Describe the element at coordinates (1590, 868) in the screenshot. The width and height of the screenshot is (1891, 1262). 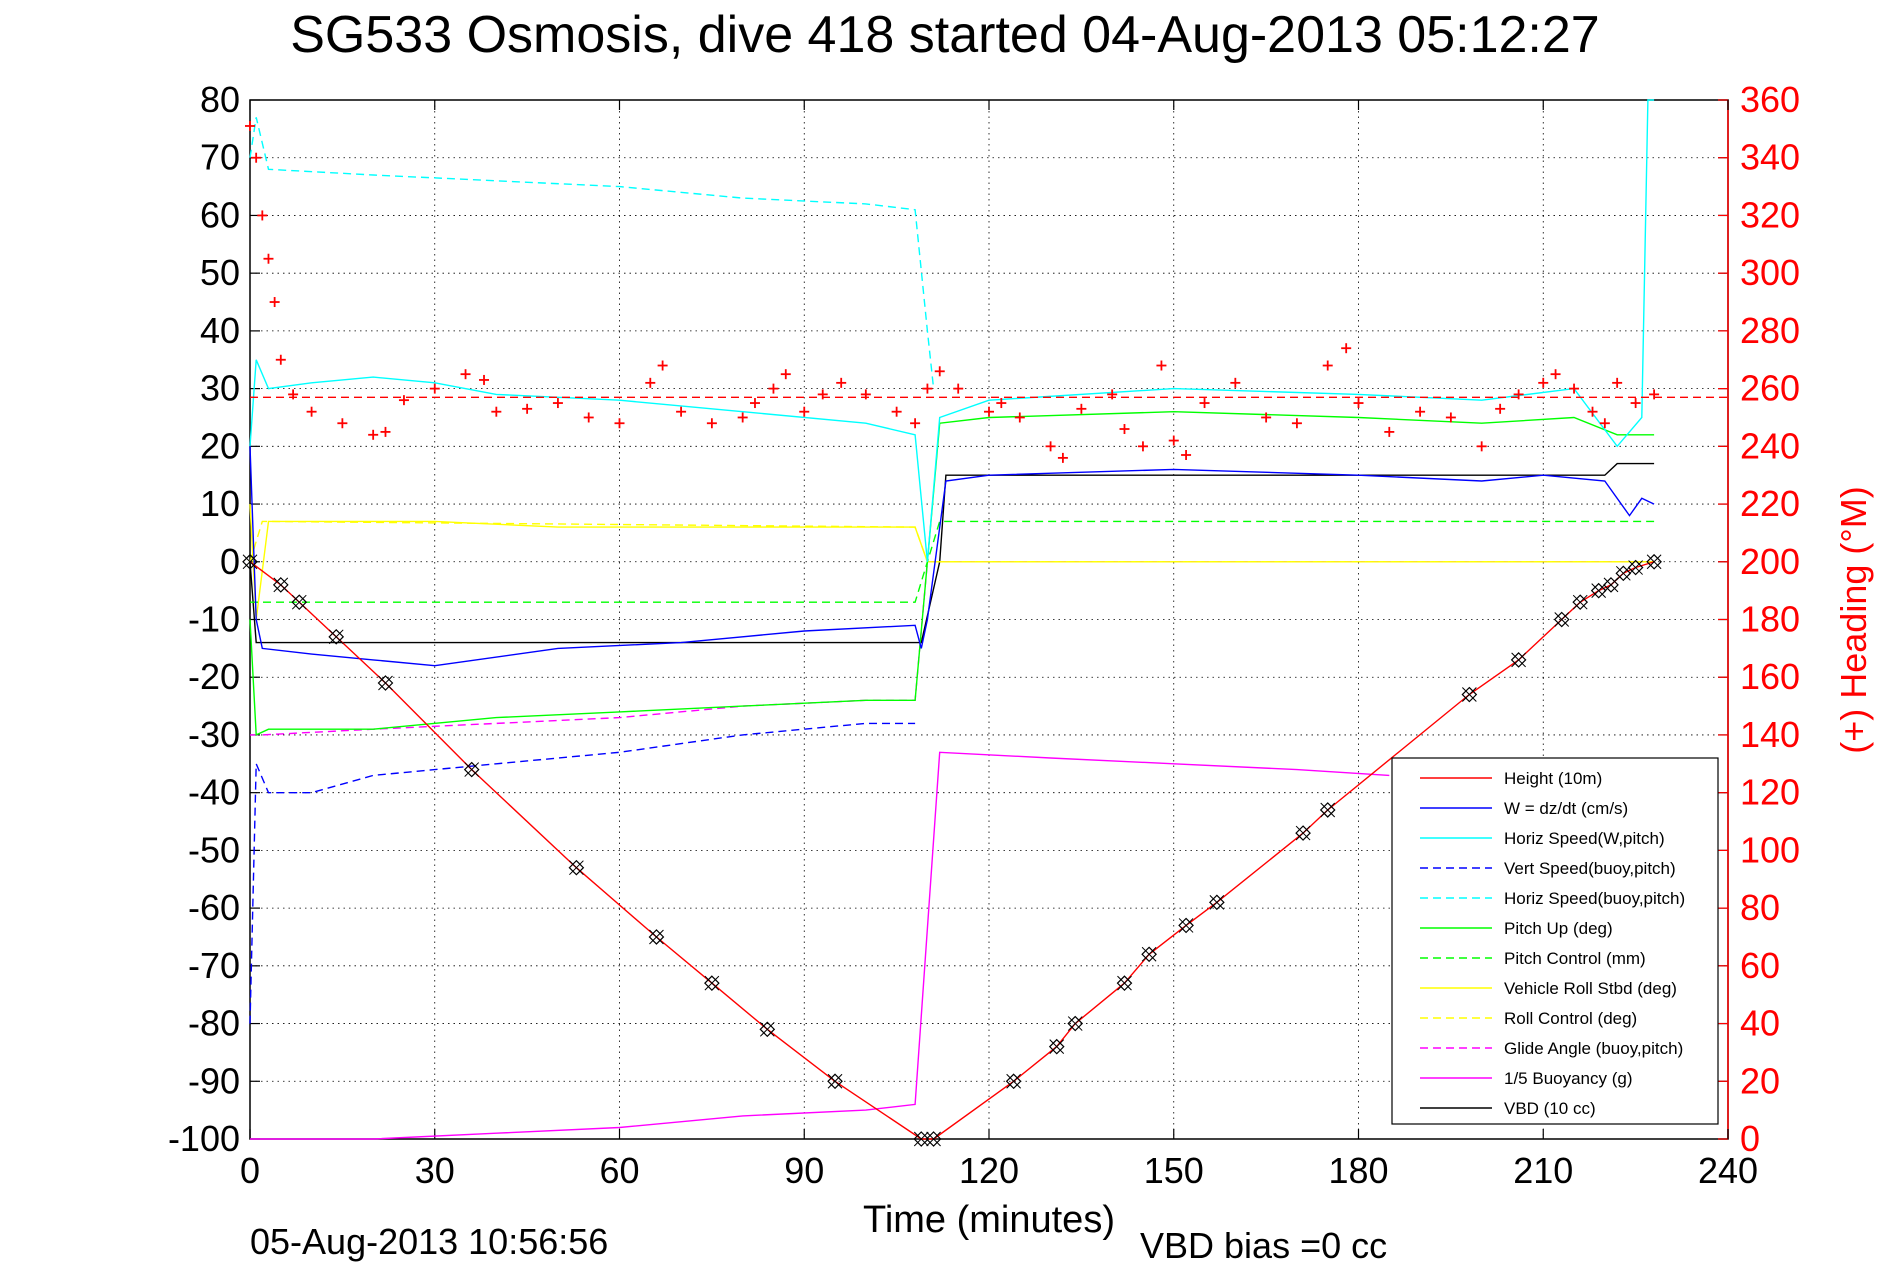
I see `legend-label: Vert Speed(buoy,pitch)` at that location.